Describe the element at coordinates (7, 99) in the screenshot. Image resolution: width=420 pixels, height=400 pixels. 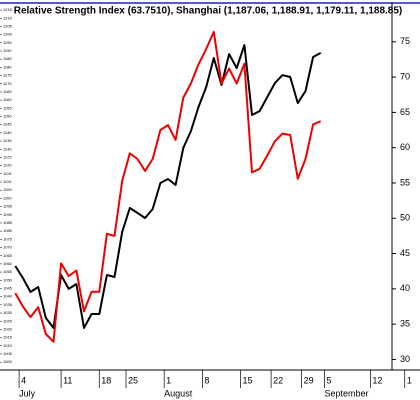
I see `y-tick-label: 1160` at that location.